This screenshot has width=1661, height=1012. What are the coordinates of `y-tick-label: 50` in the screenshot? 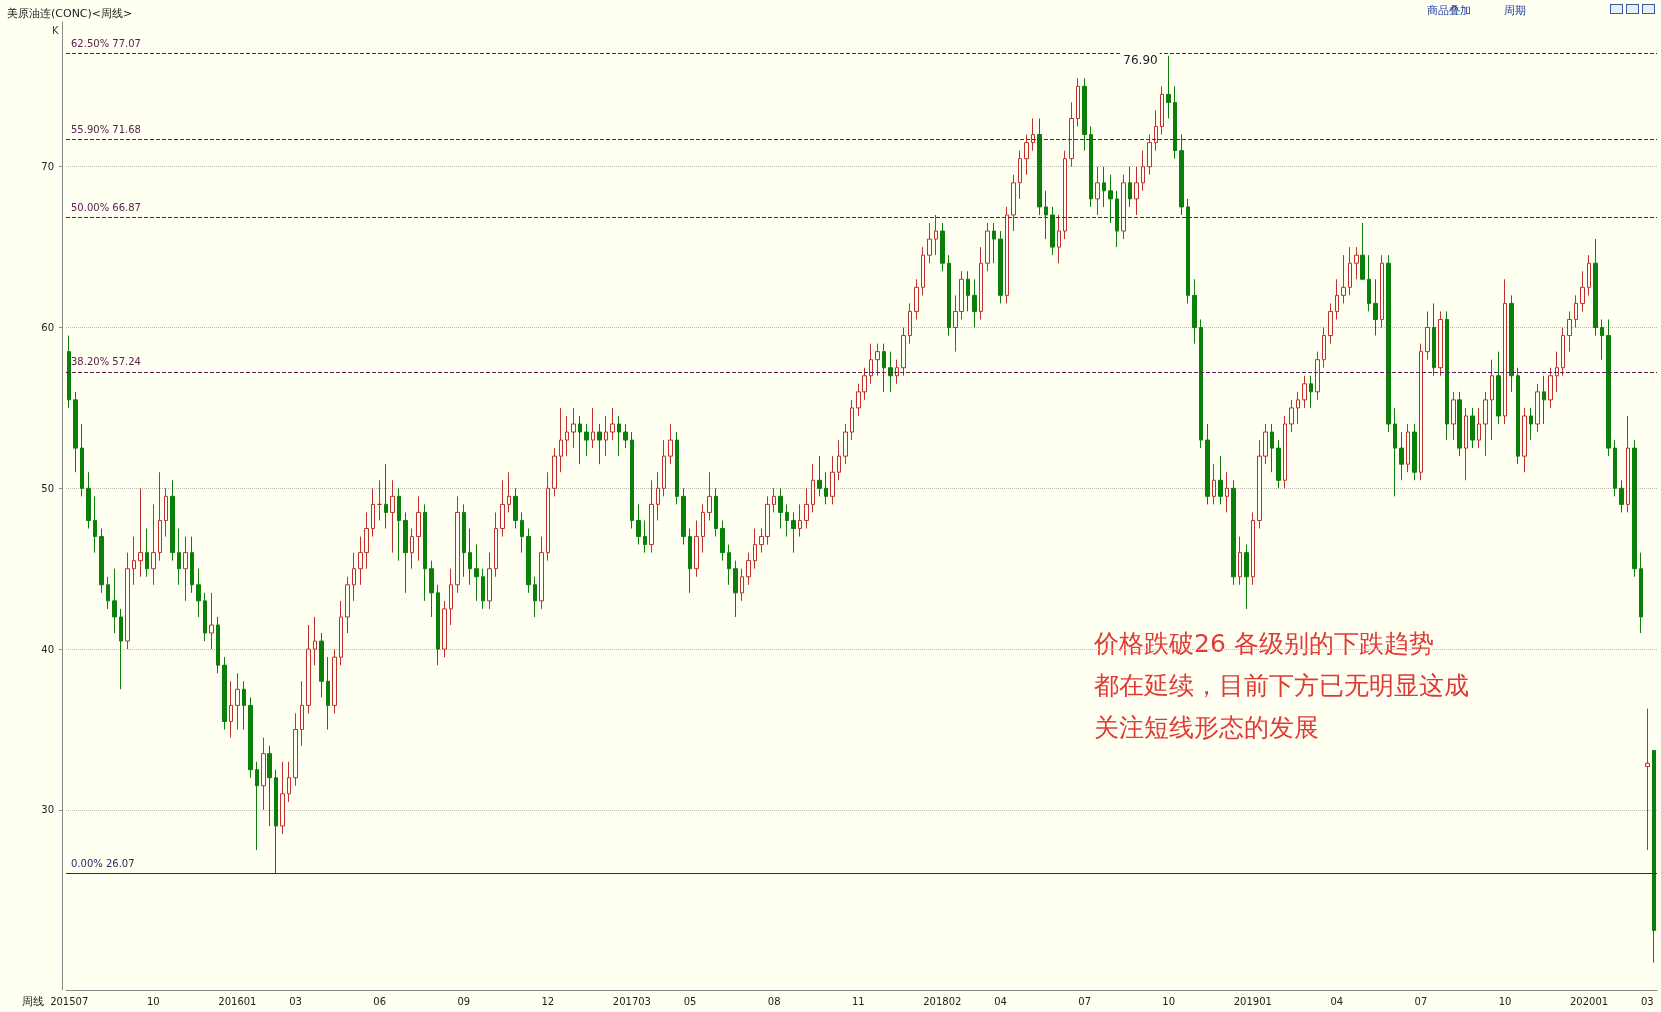 It's located at (47, 488).